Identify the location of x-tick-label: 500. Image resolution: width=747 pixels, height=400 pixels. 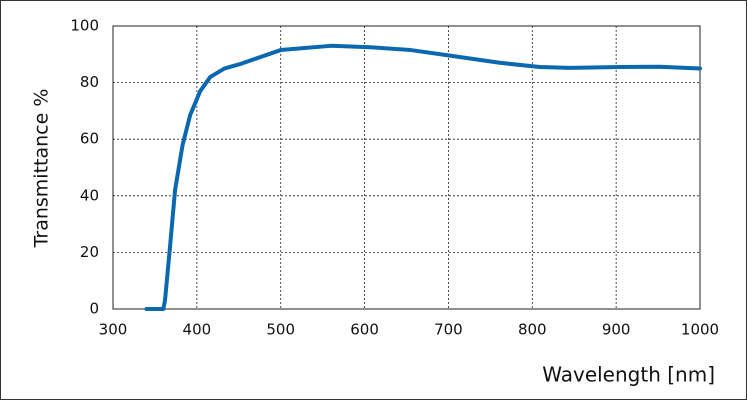
(280, 330).